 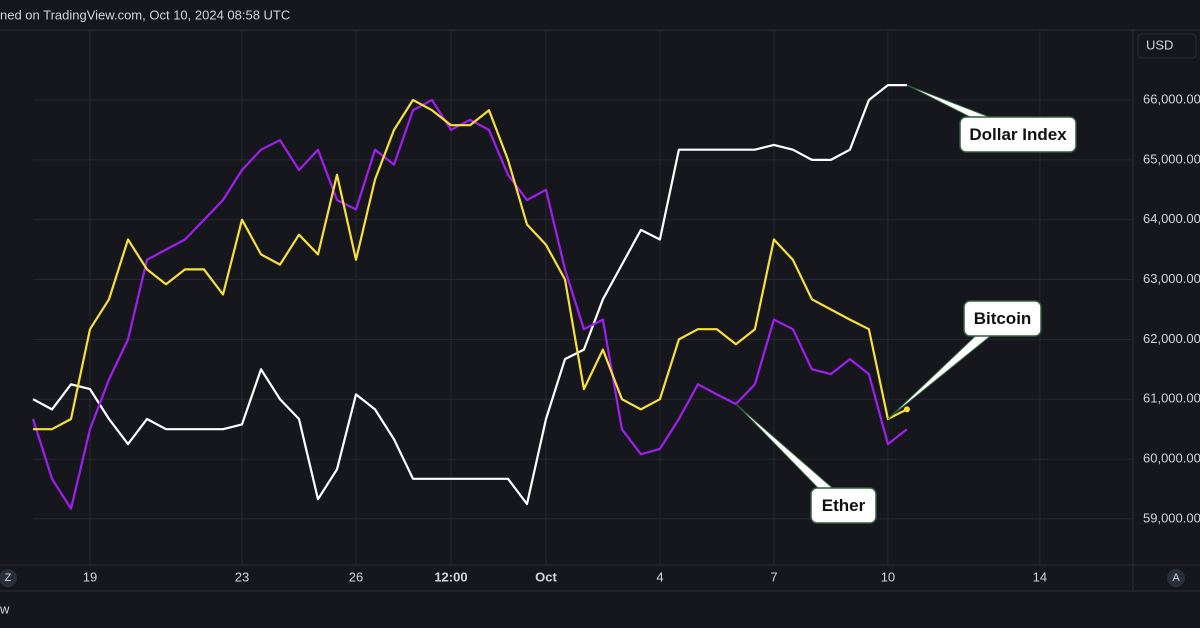 I want to click on y-tick-label: 63,000.00, so click(x=1171, y=278).